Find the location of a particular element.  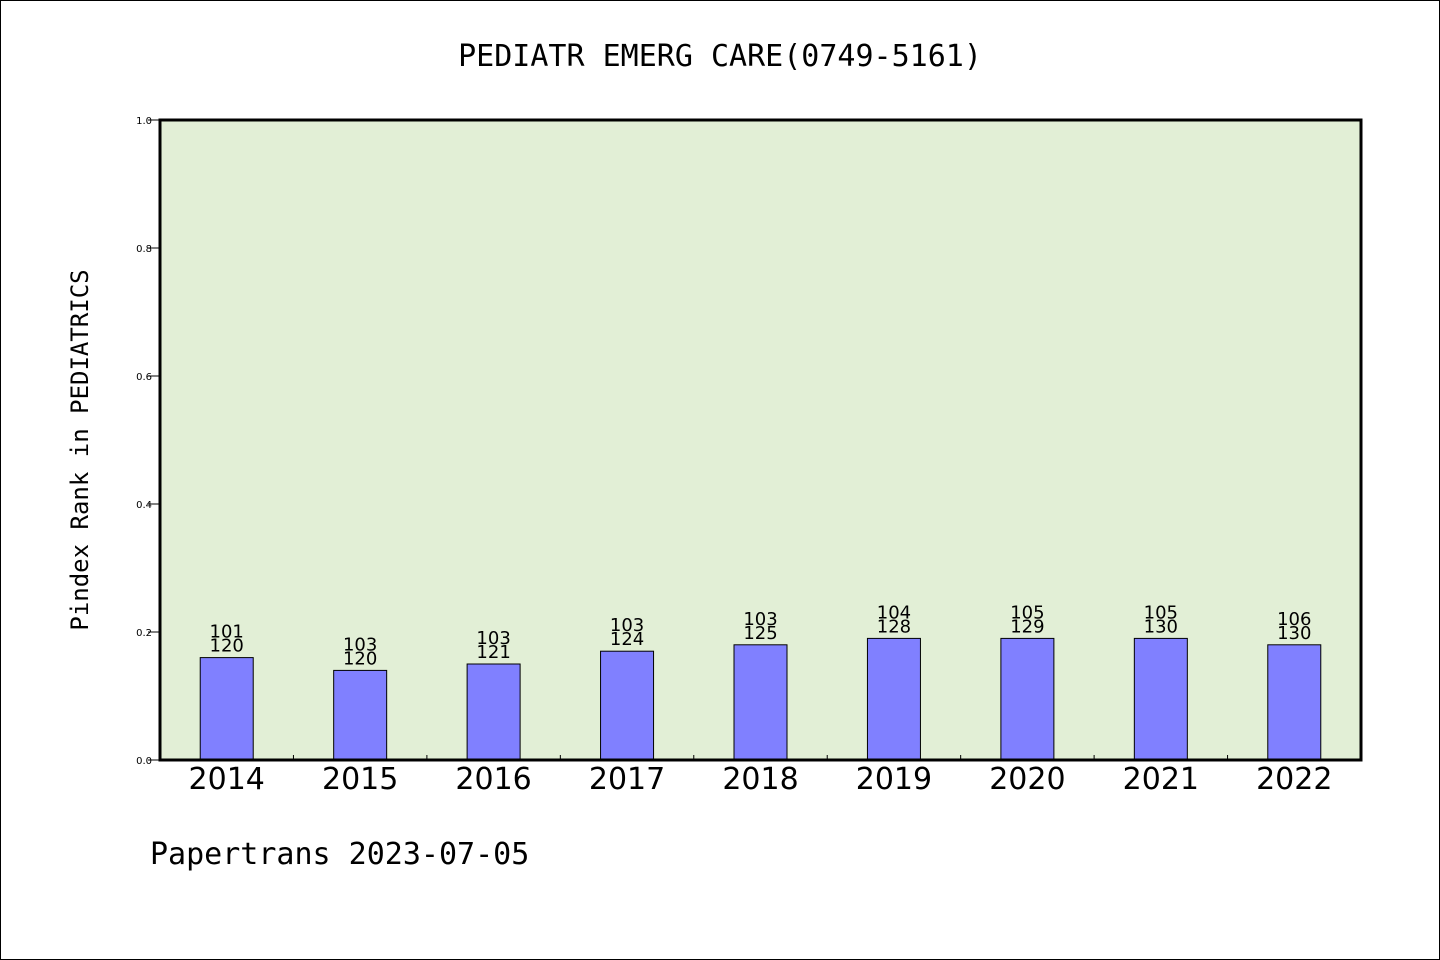

x-tick-label: 2017 is located at coordinates (627, 779).